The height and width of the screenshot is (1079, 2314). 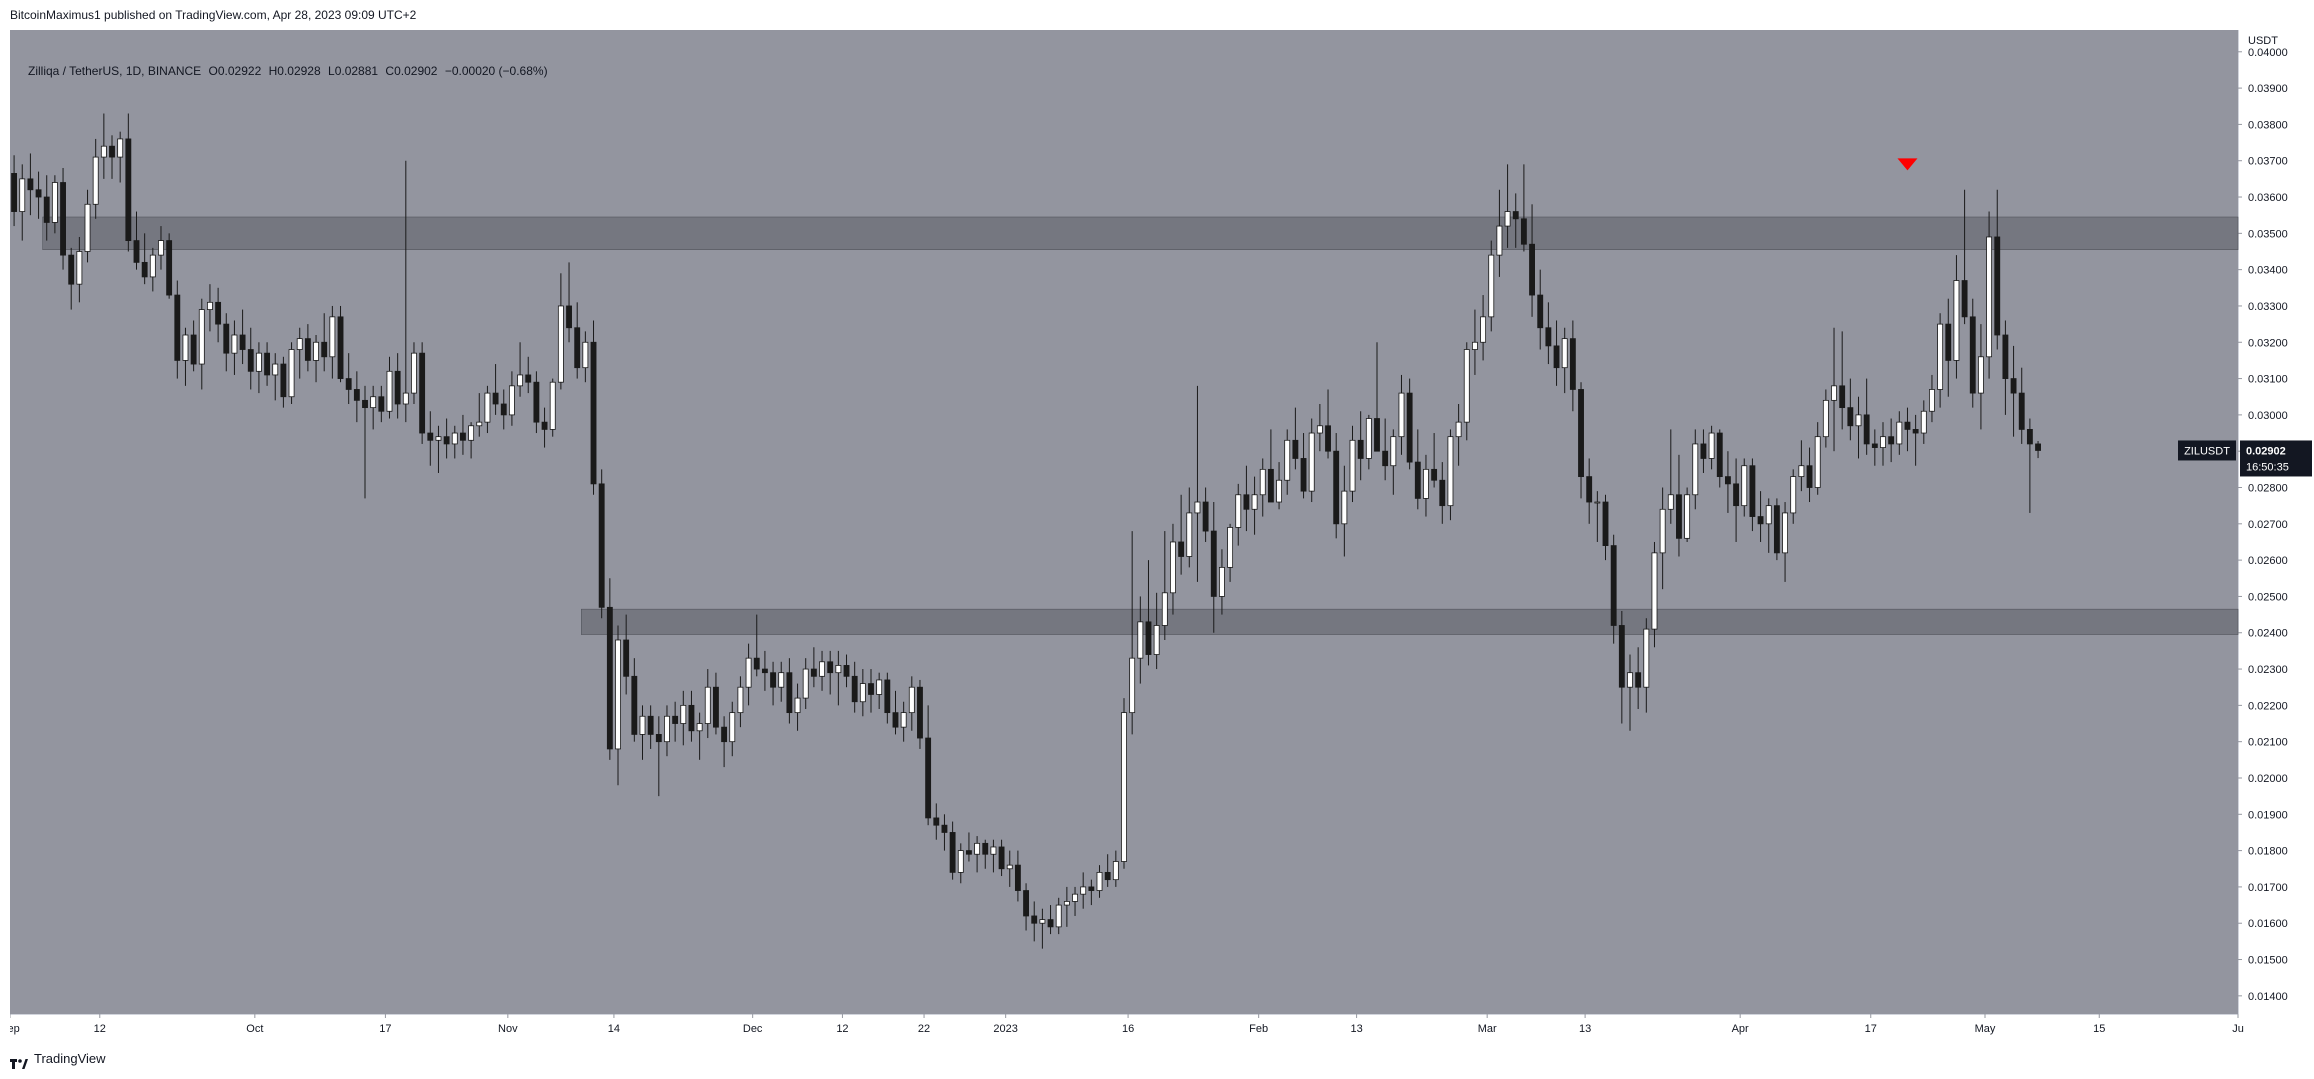 I want to click on time-axis, so click(x=1124, y=1029).